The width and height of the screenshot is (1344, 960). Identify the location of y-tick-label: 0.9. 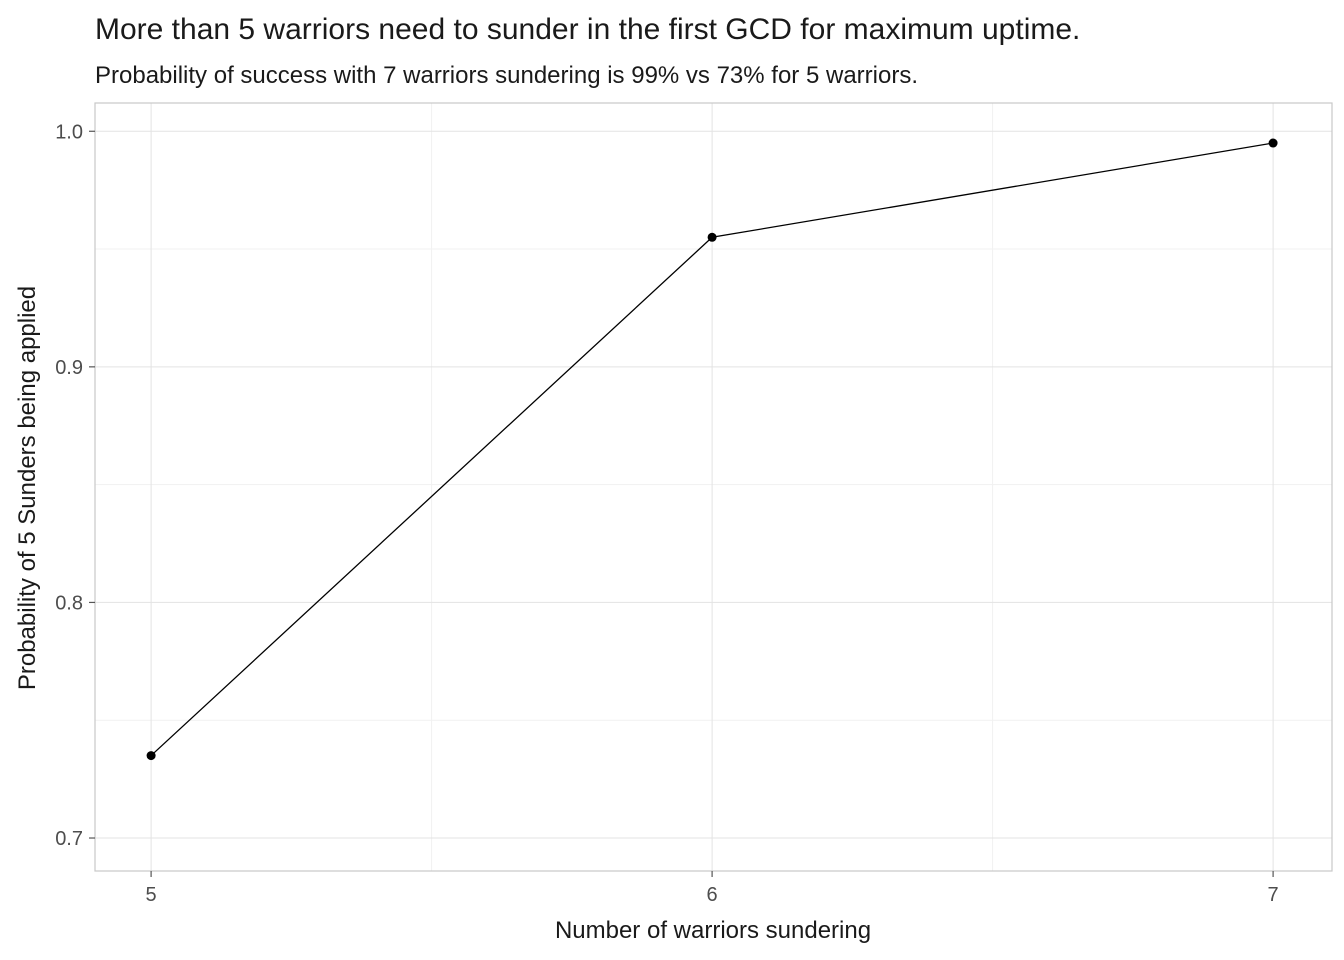
(69, 368).